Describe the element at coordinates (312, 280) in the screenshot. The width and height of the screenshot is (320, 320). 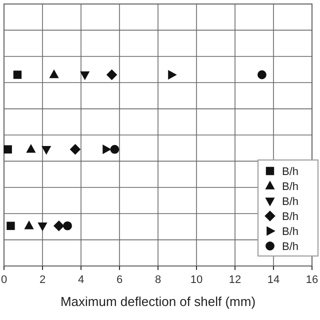
I see `x-tick-label: 16` at that location.